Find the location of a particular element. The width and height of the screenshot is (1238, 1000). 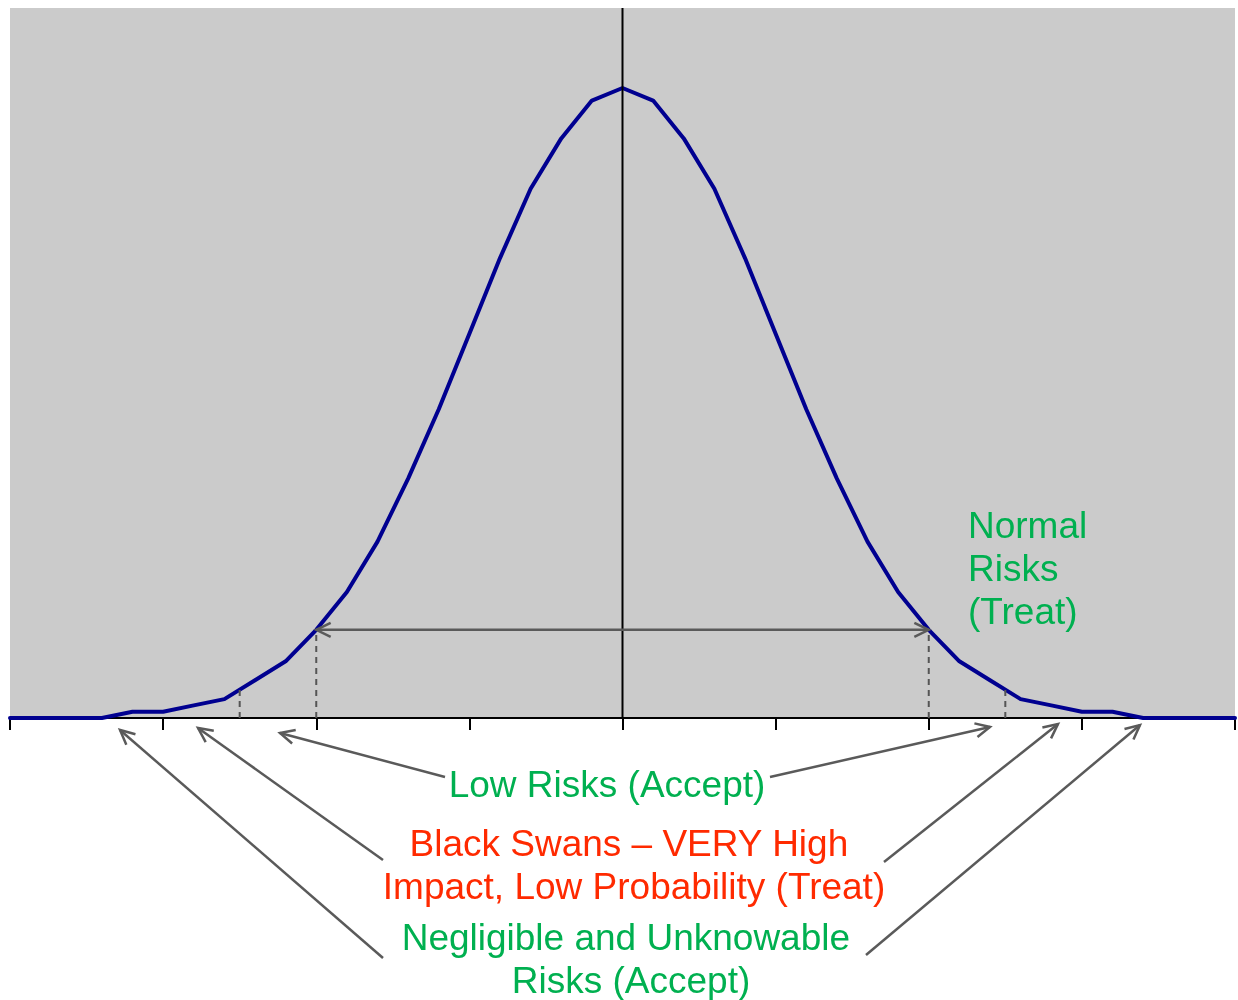

text: Low Risks (Accept) is located at coordinates (607, 784).